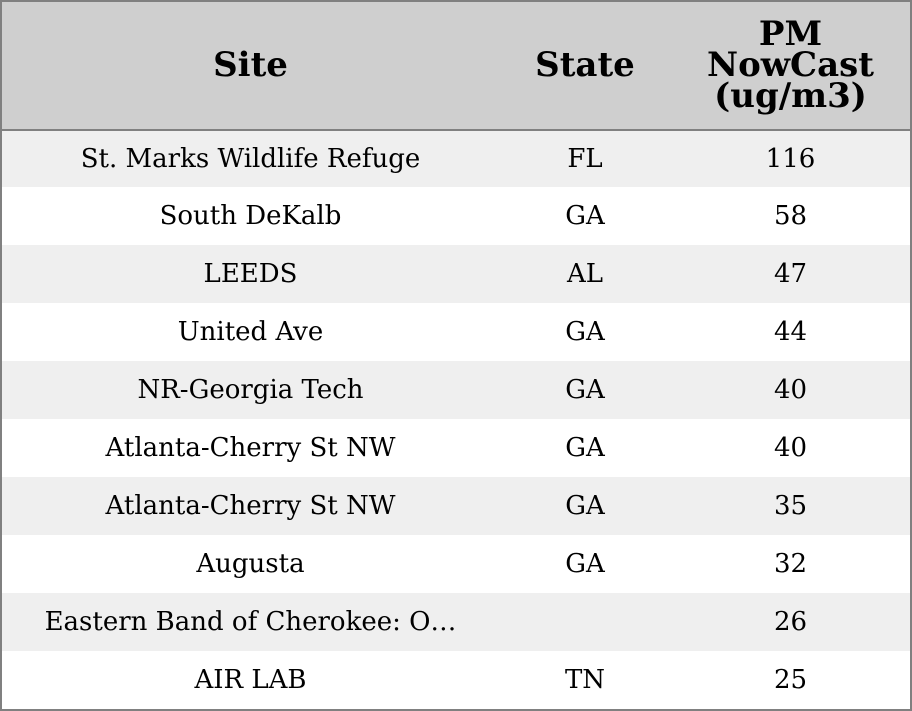  I want to click on cell-site: AIR LAB, so click(250, 680).